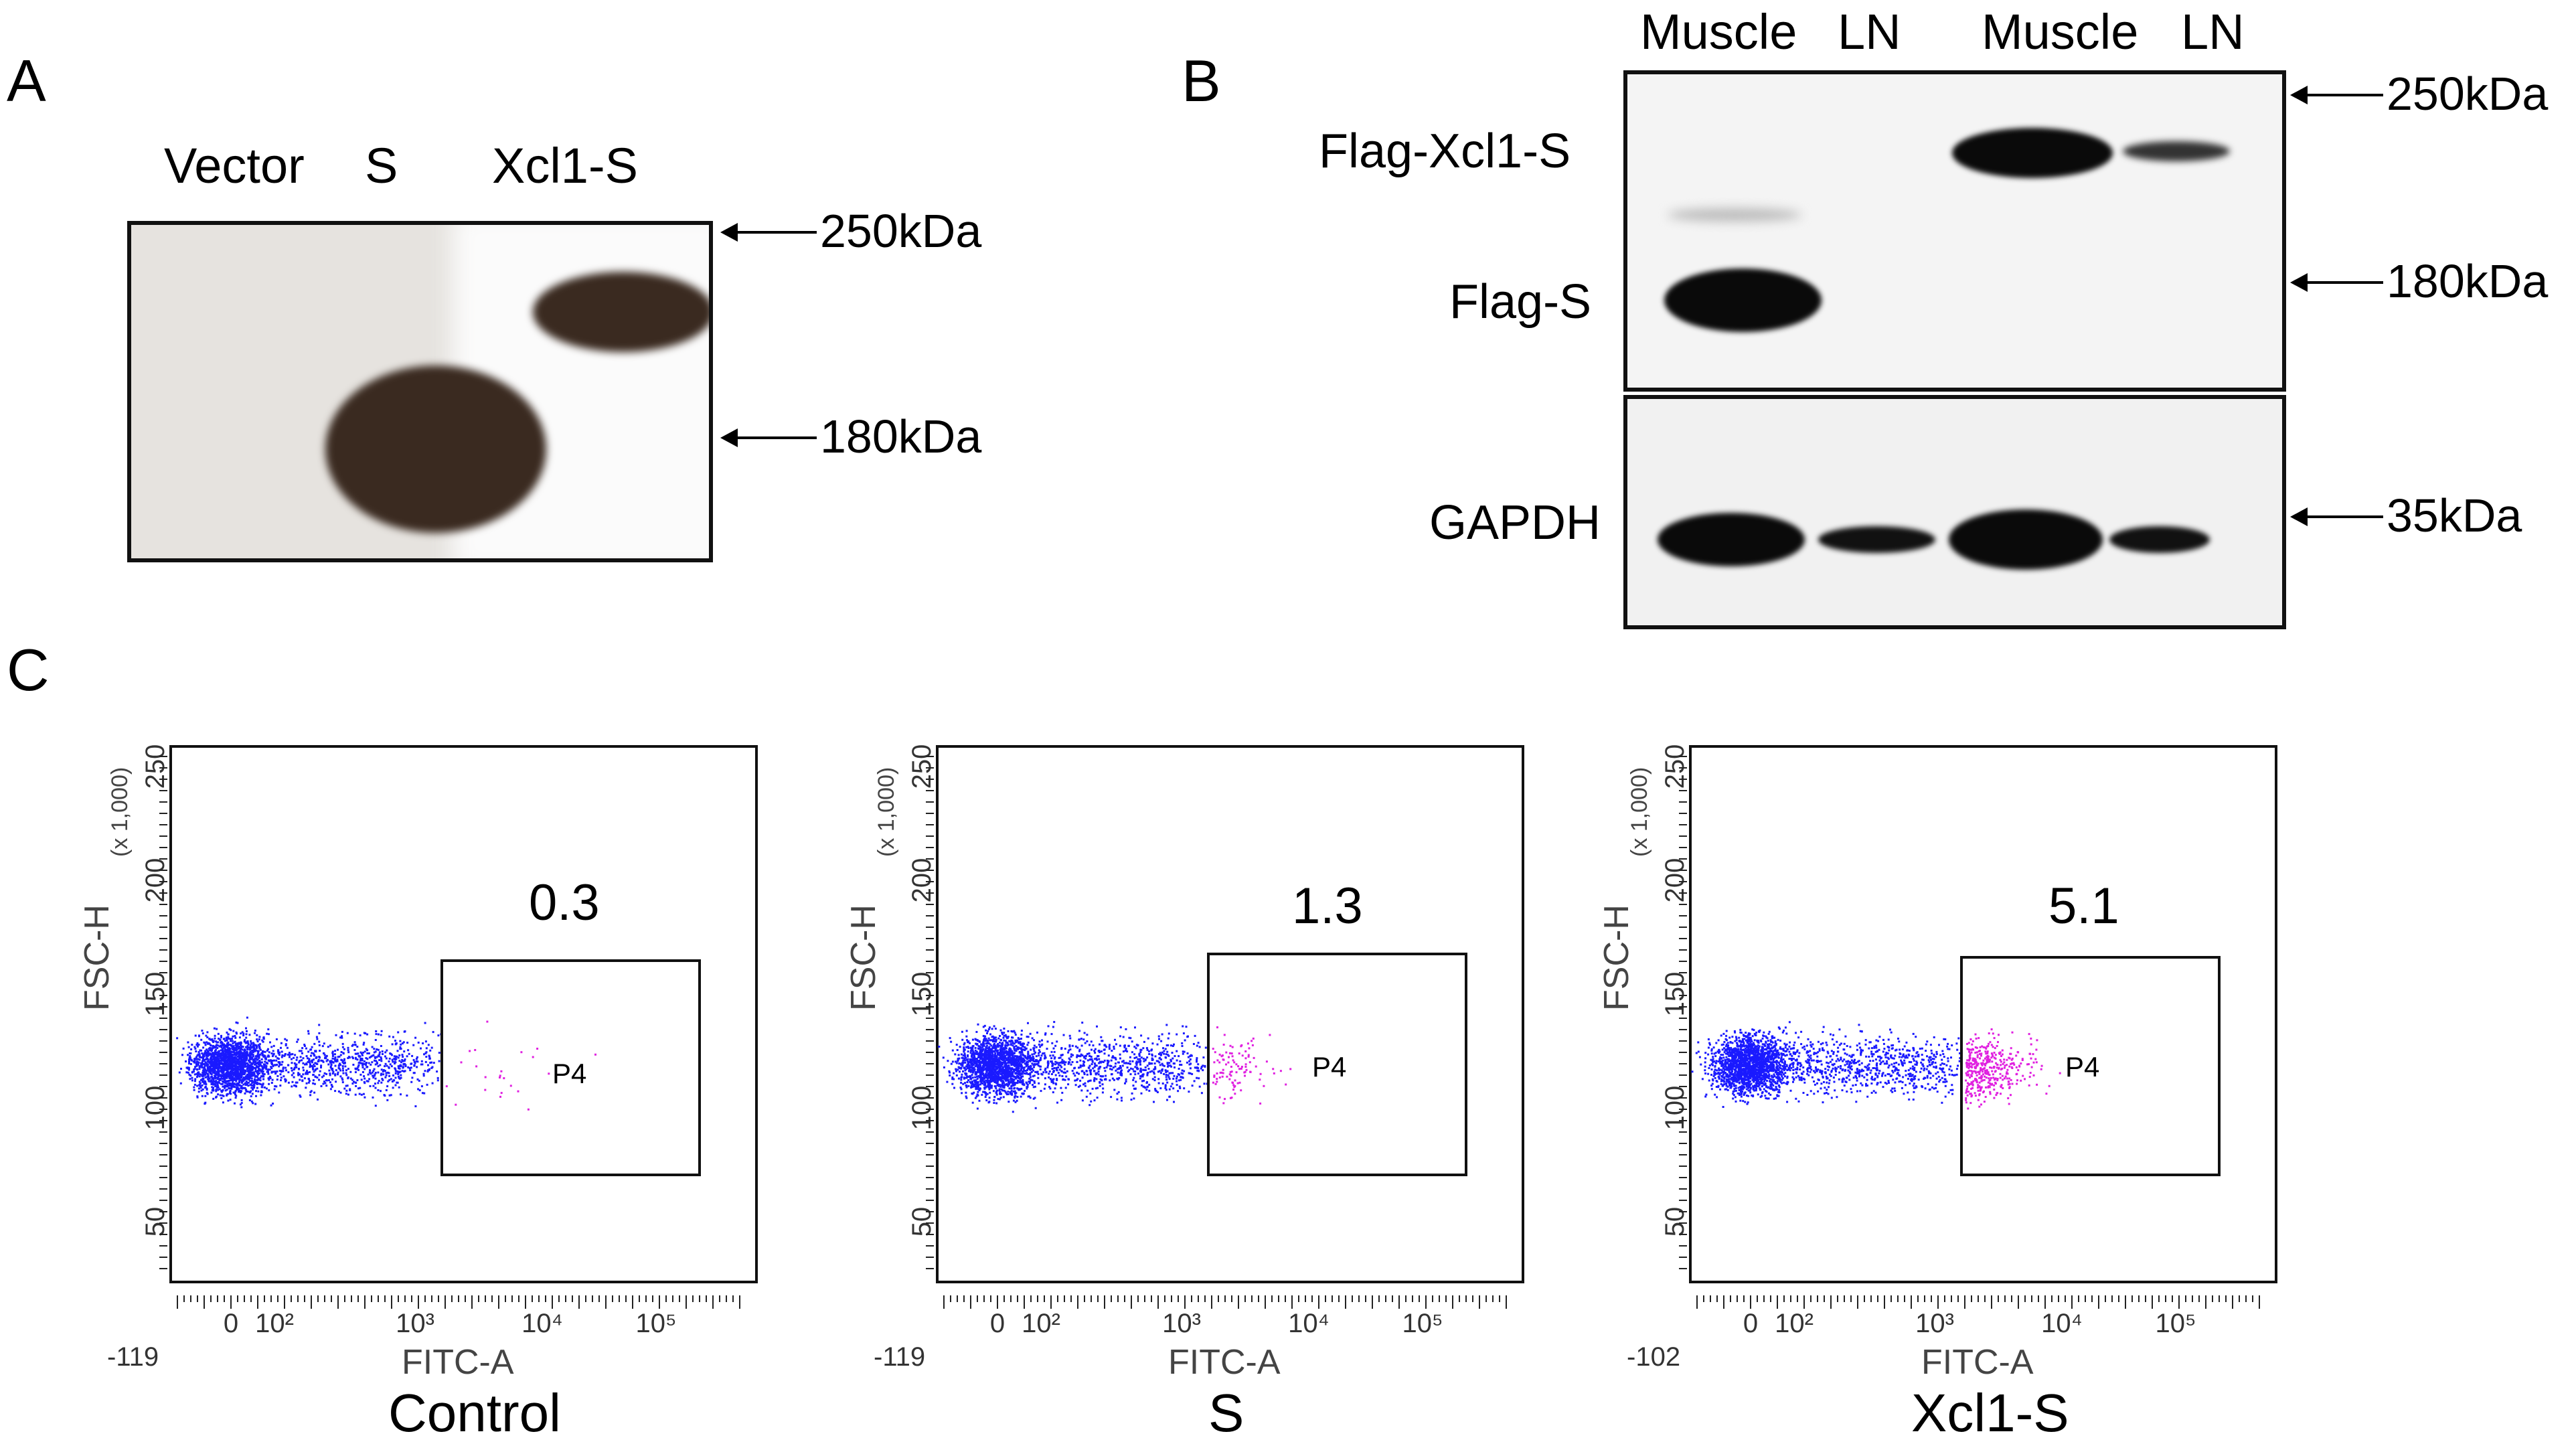 The height and width of the screenshot is (1444, 2576). I want to click on marker-a-180: 180kDa, so click(901, 436).